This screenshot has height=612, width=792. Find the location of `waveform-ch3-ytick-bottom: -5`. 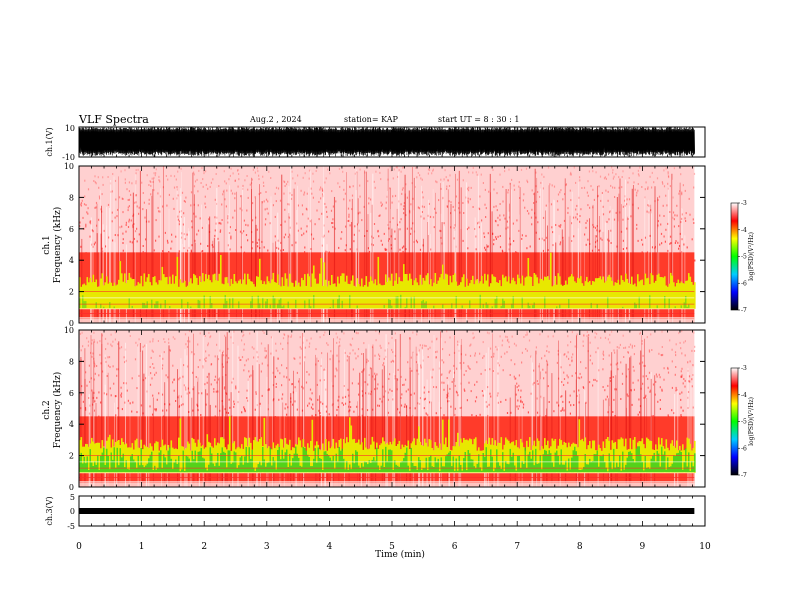

waveform-ch3-ytick-bottom: -5 is located at coordinates (71, 526).